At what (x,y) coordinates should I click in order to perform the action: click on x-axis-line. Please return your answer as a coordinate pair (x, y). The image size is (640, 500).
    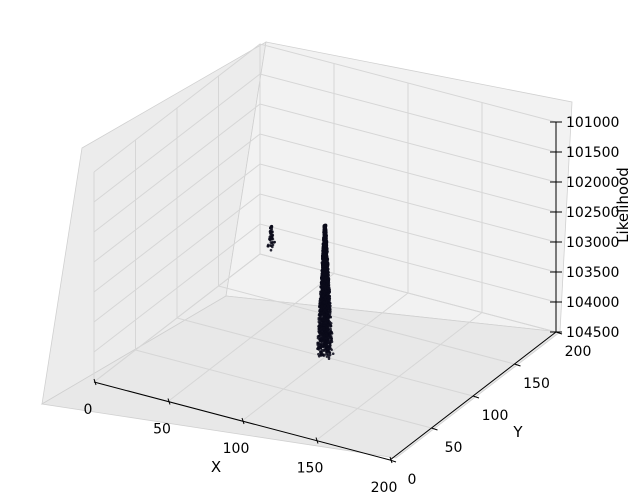
    Looking at the image, I should click on (242, 421).